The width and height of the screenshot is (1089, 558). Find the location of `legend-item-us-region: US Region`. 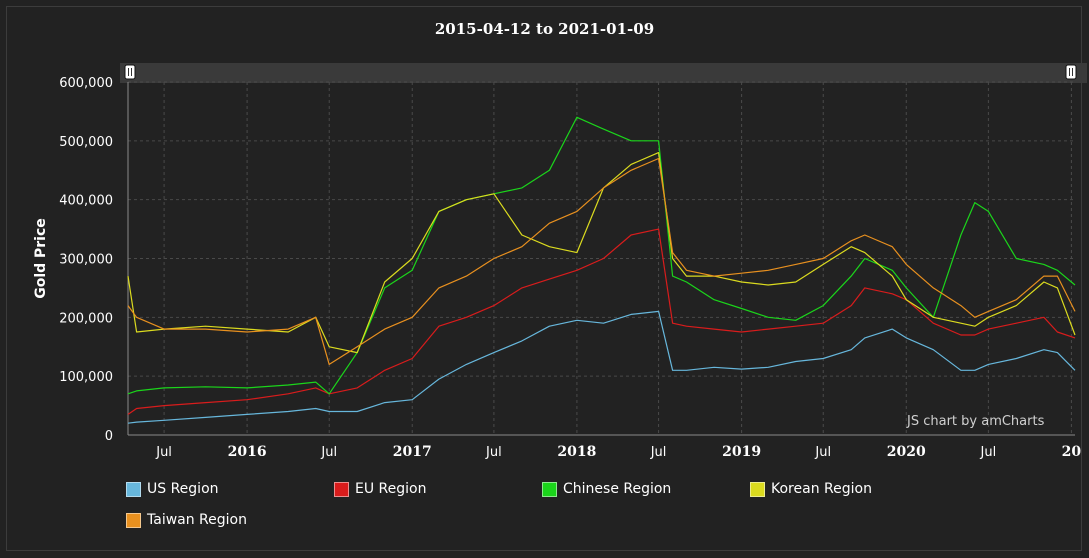

legend-item-us-region: US Region is located at coordinates (172, 489).